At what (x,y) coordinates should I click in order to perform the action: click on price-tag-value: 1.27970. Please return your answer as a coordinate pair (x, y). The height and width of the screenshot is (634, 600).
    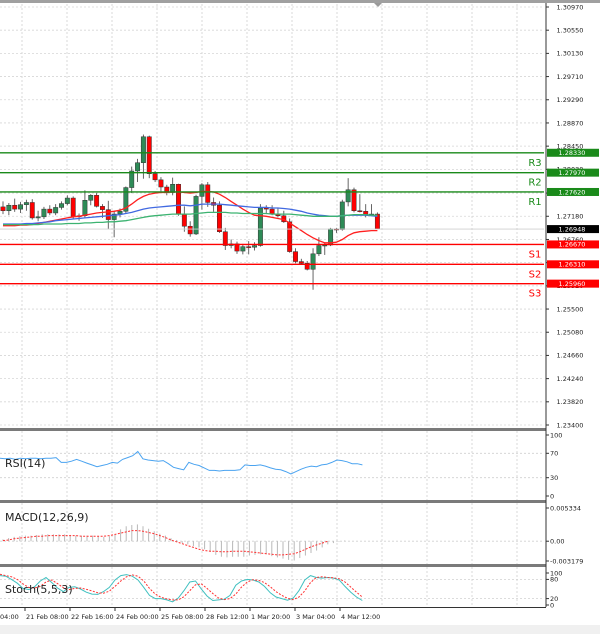
    Looking at the image, I should click on (572, 173).